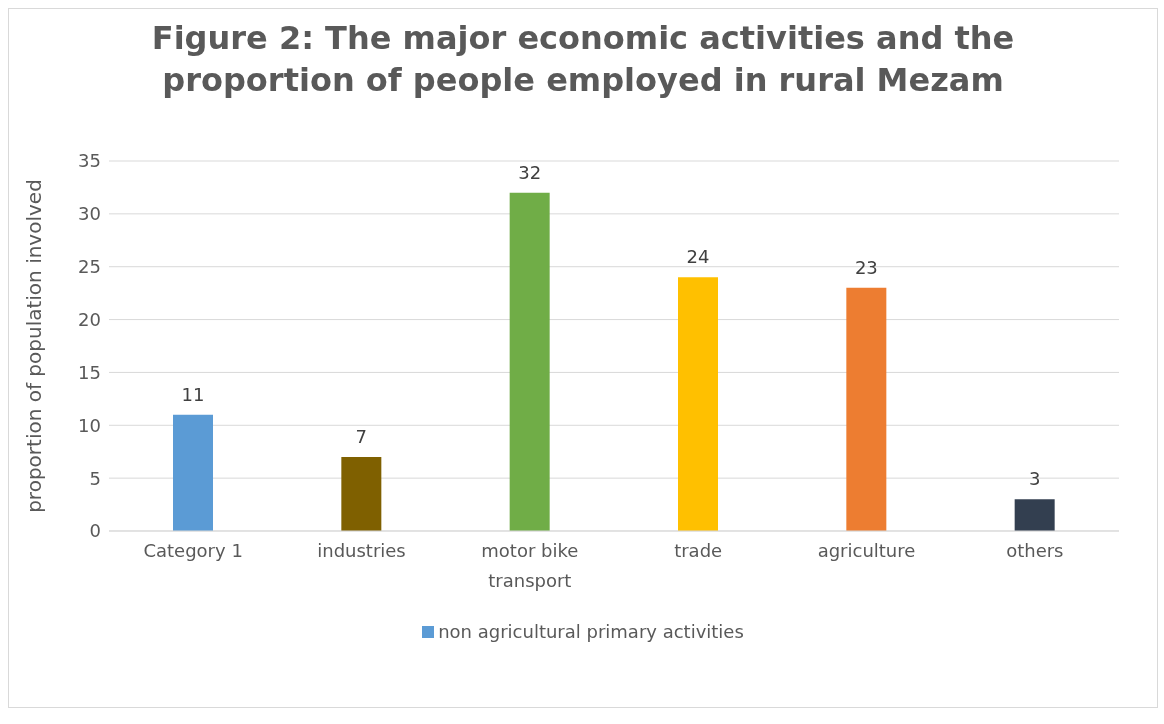 The width and height of the screenshot is (1164, 724). I want to click on x-tick-label: others, so click(1035, 550).